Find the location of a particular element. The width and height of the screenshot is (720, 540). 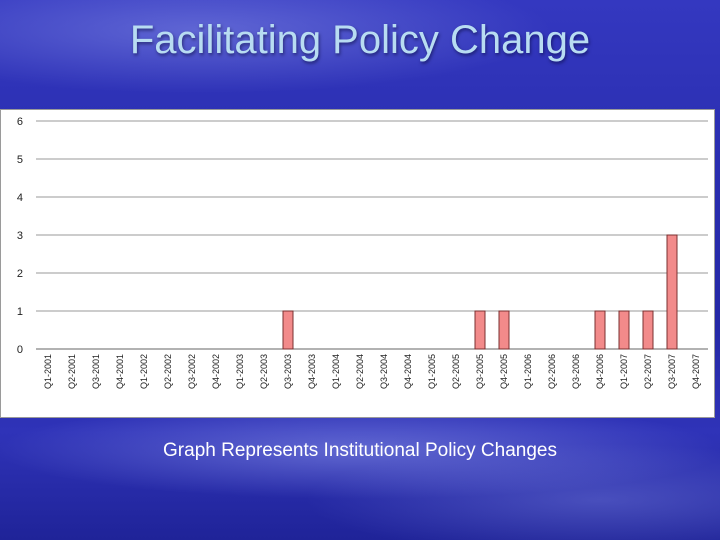

y-tick-label: 6 is located at coordinates (20, 122).